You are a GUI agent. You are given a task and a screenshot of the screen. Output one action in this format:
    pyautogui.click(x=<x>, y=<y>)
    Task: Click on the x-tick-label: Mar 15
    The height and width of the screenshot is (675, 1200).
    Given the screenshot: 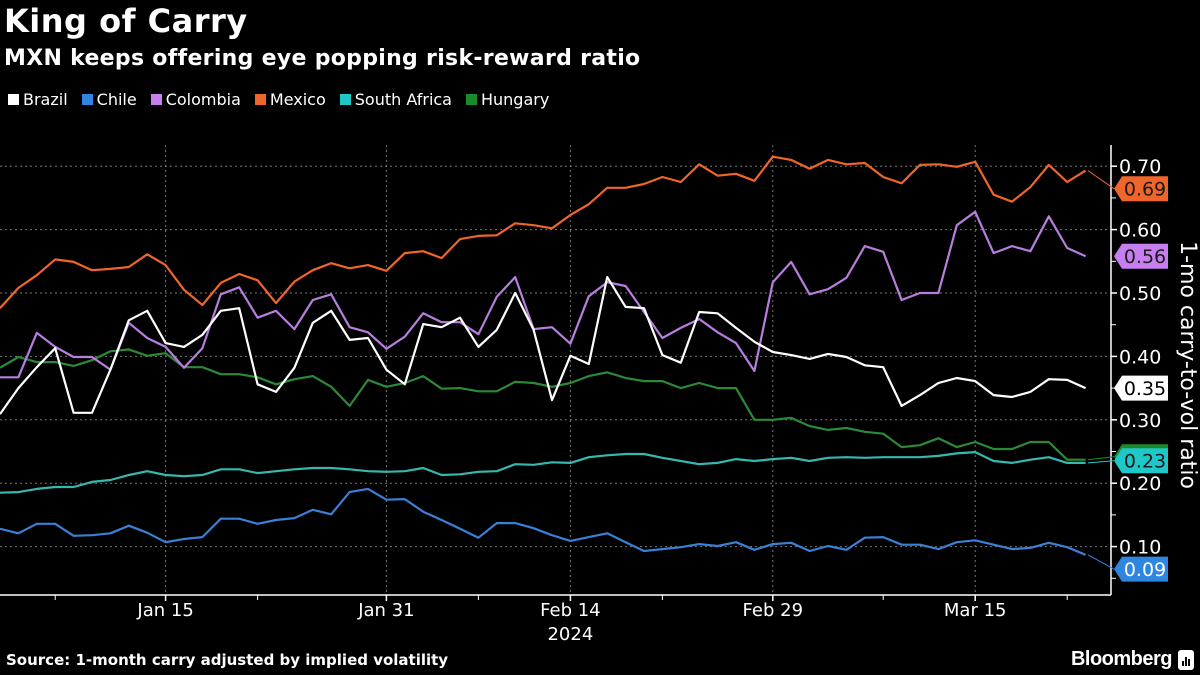 What is the action you would take?
    pyautogui.click(x=975, y=610)
    